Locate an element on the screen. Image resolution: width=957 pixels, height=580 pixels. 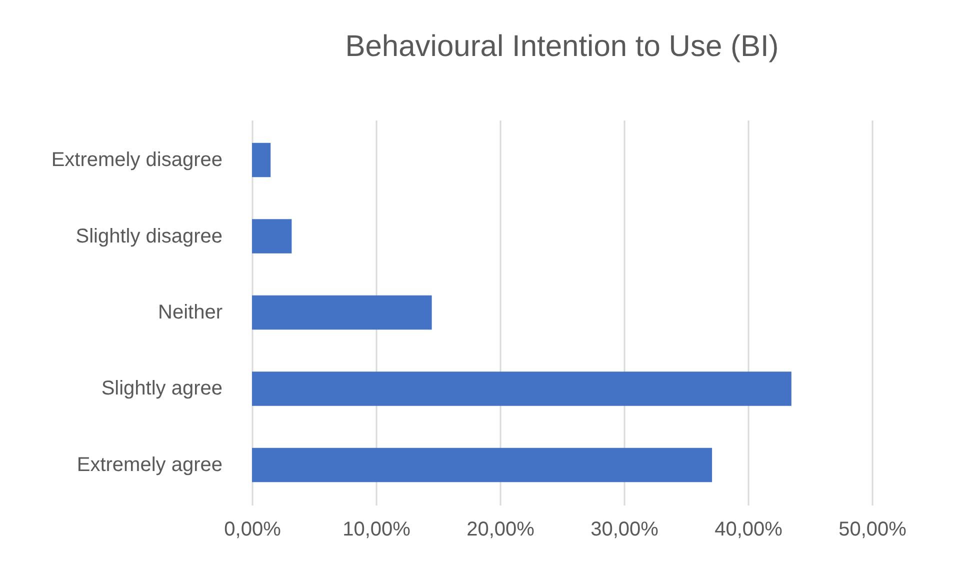
chart-title: Behavioural Intention to Use (BI) is located at coordinates (562, 46).